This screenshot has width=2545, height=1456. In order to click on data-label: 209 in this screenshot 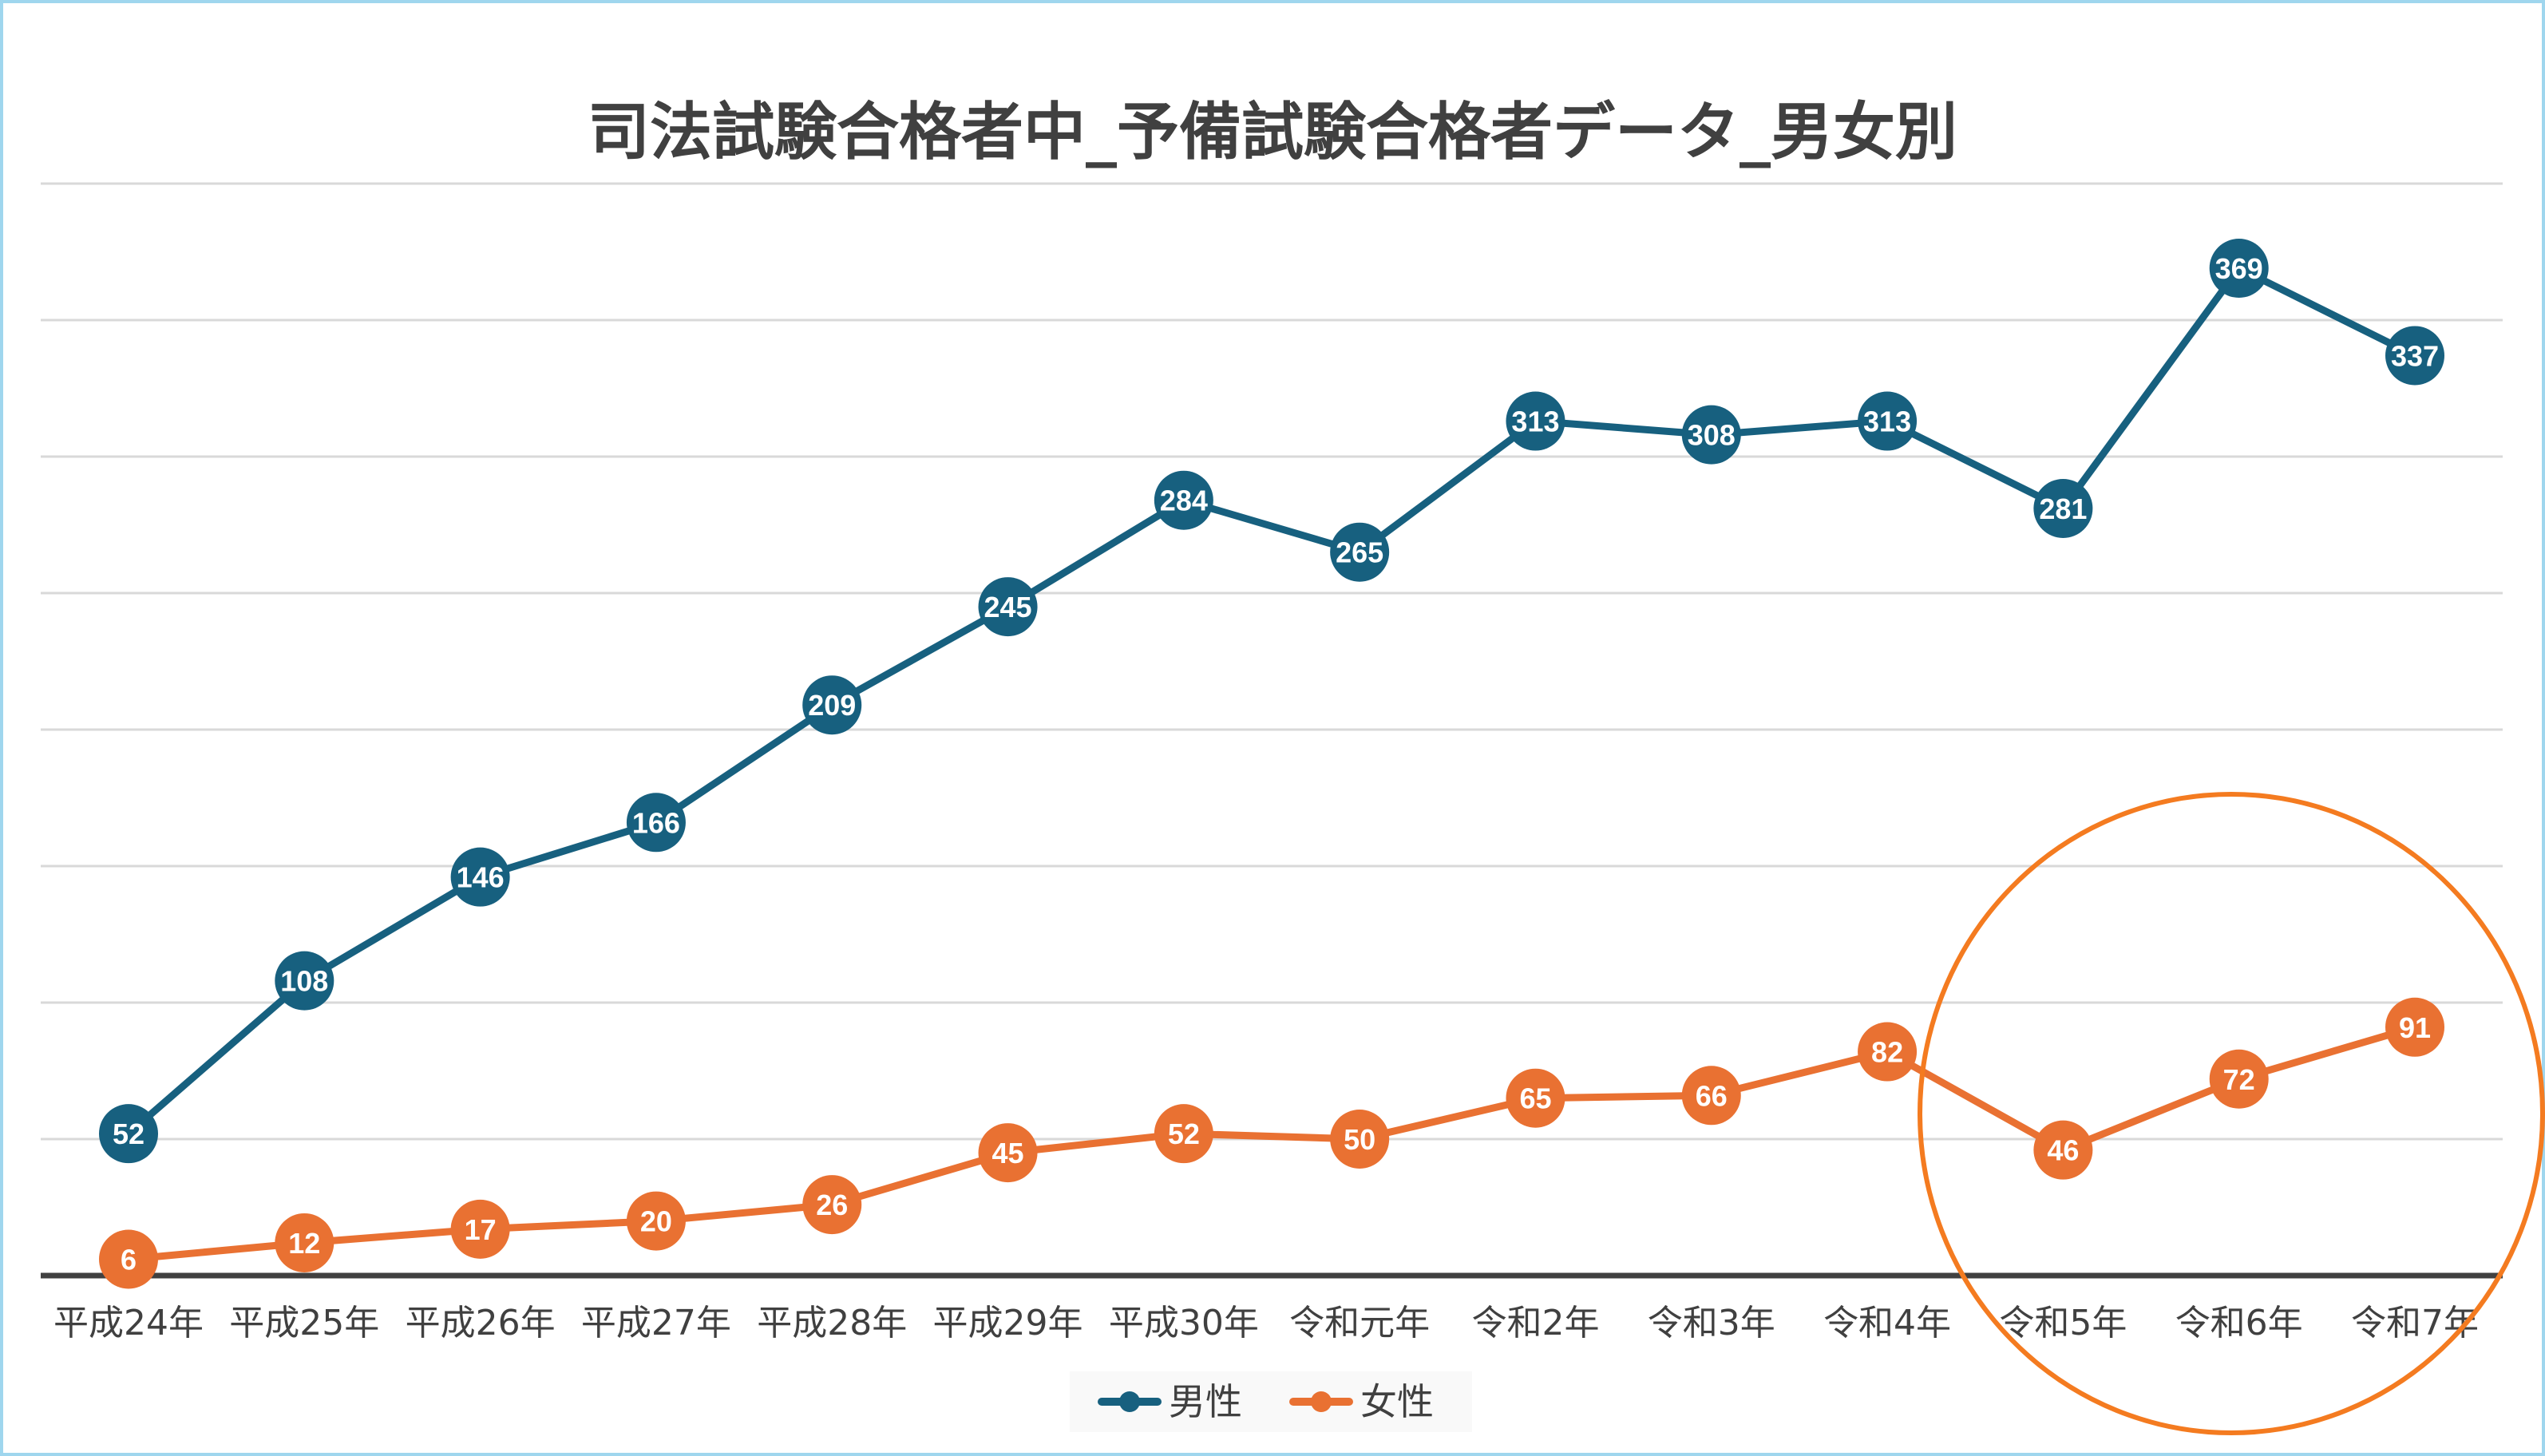, I will do `click(832, 705)`.